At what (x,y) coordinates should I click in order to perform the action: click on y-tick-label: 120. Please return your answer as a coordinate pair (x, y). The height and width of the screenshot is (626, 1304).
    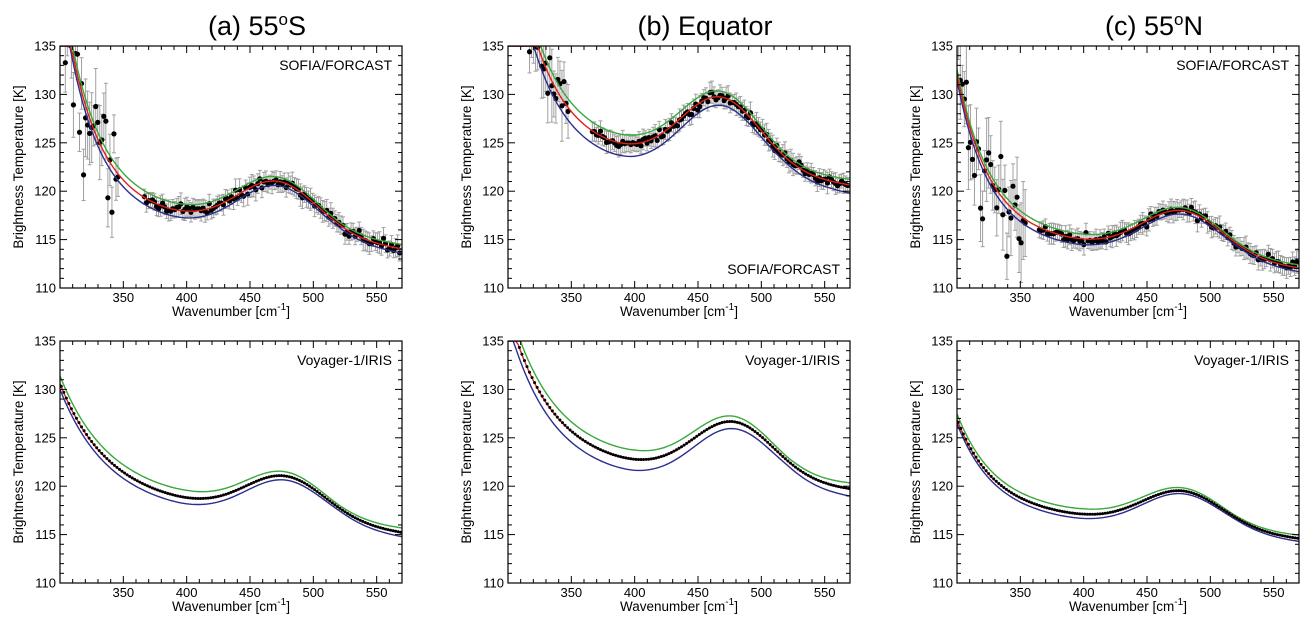
    Looking at the image, I should click on (45, 486).